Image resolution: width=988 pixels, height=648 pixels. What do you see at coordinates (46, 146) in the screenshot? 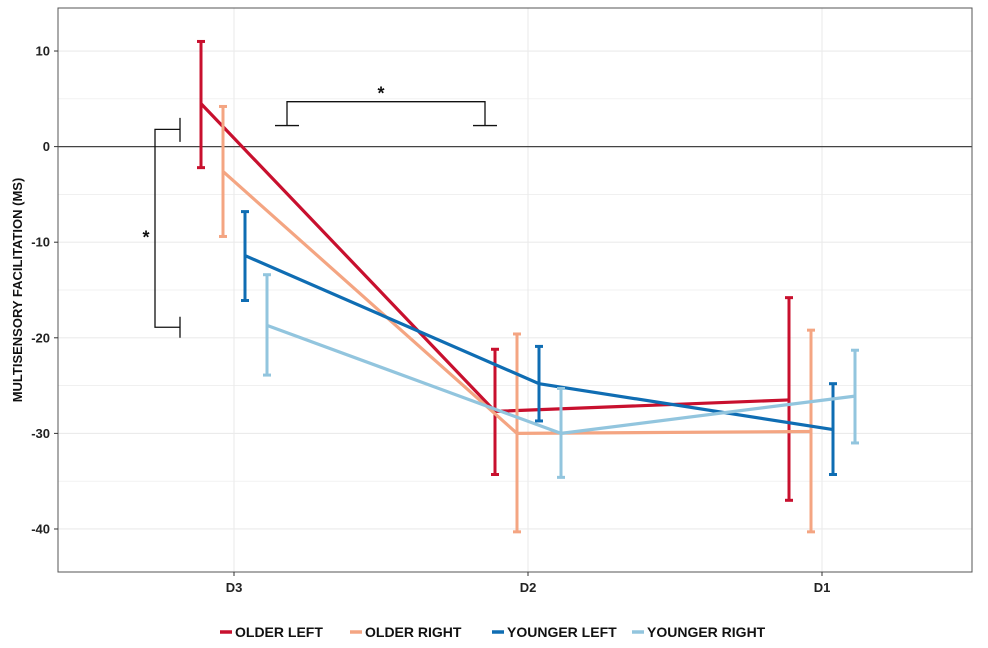
I see `y-tick-label: 0` at bounding box center [46, 146].